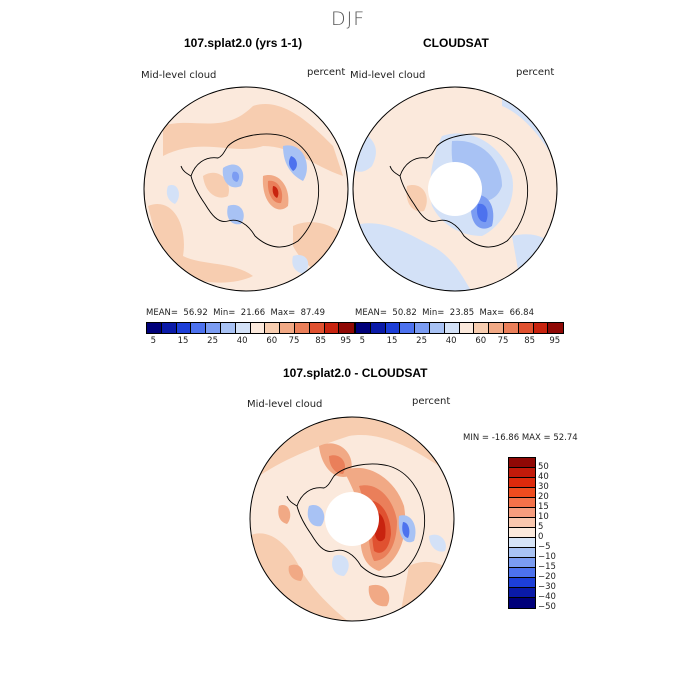 This screenshot has height=700, width=700. I want to click on model-panel-title: 107.splat2.0 (yrs 1-1), so click(243, 43).